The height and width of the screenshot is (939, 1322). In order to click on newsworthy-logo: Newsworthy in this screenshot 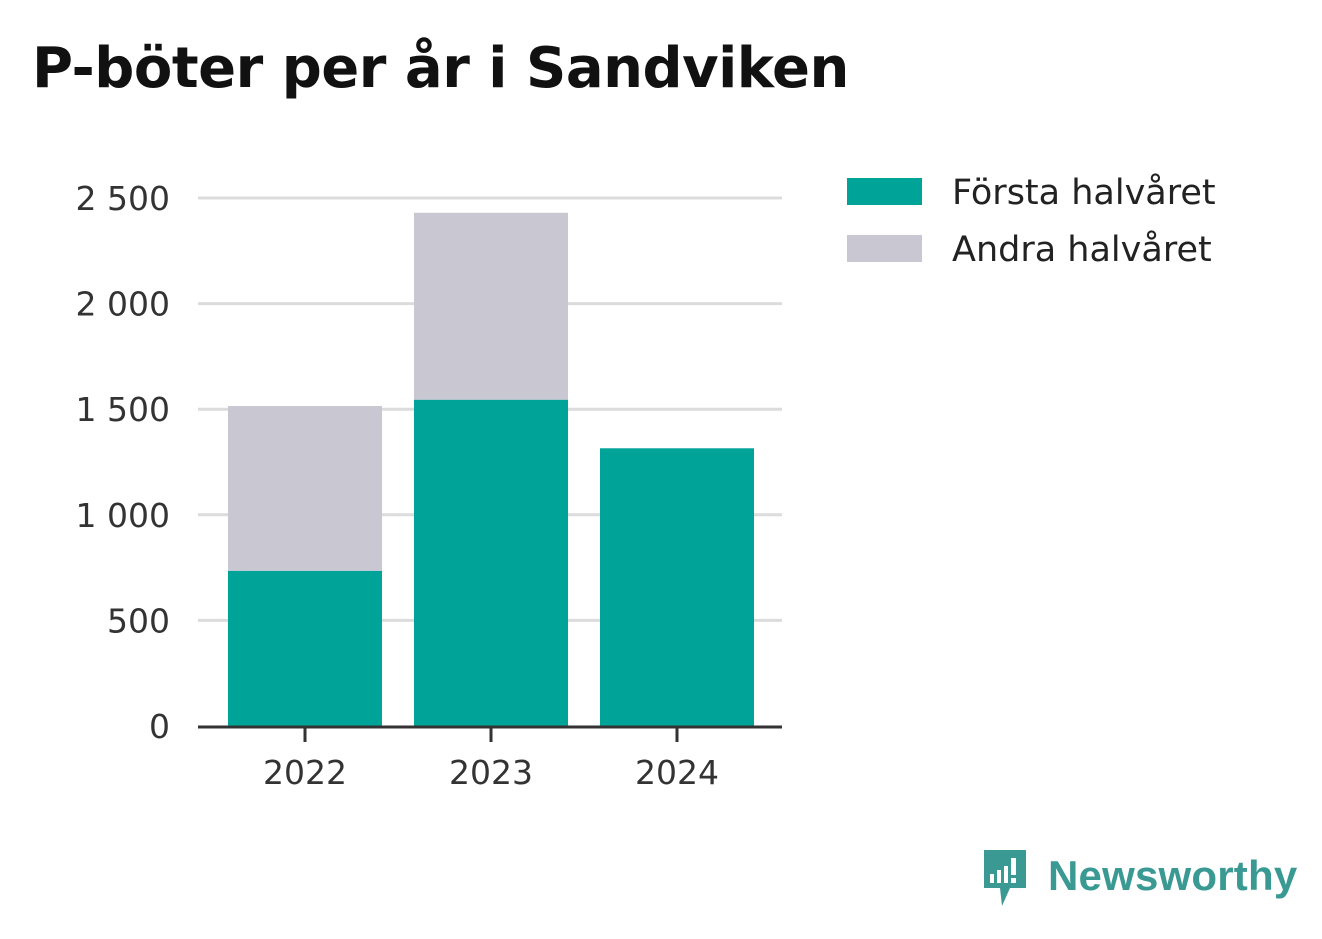, I will do `click(1140, 880)`.